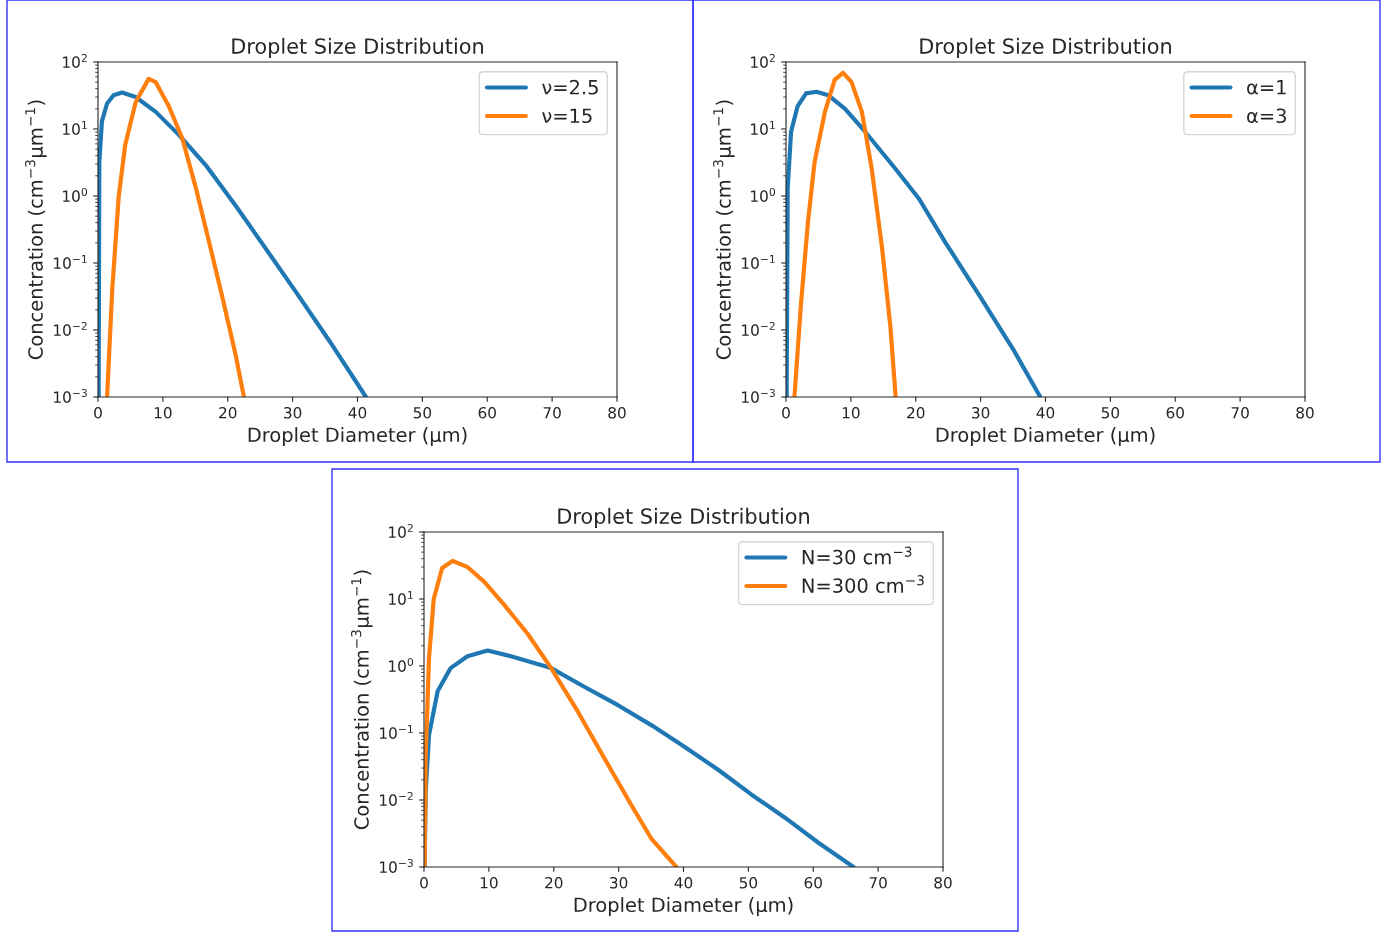 This screenshot has width=1394, height=932. Describe the element at coordinates (857, 555) in the screenshot. I see `legend-label: N=30 cm$^{−3}$` at that location.